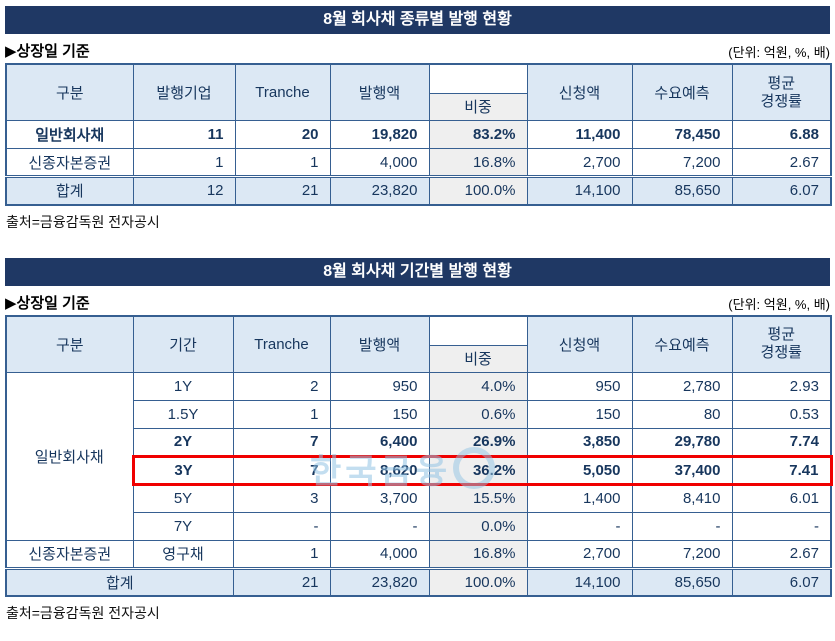 The image size is (835, 641). I want to click on cell-issuers: 1, so click(184, 162).